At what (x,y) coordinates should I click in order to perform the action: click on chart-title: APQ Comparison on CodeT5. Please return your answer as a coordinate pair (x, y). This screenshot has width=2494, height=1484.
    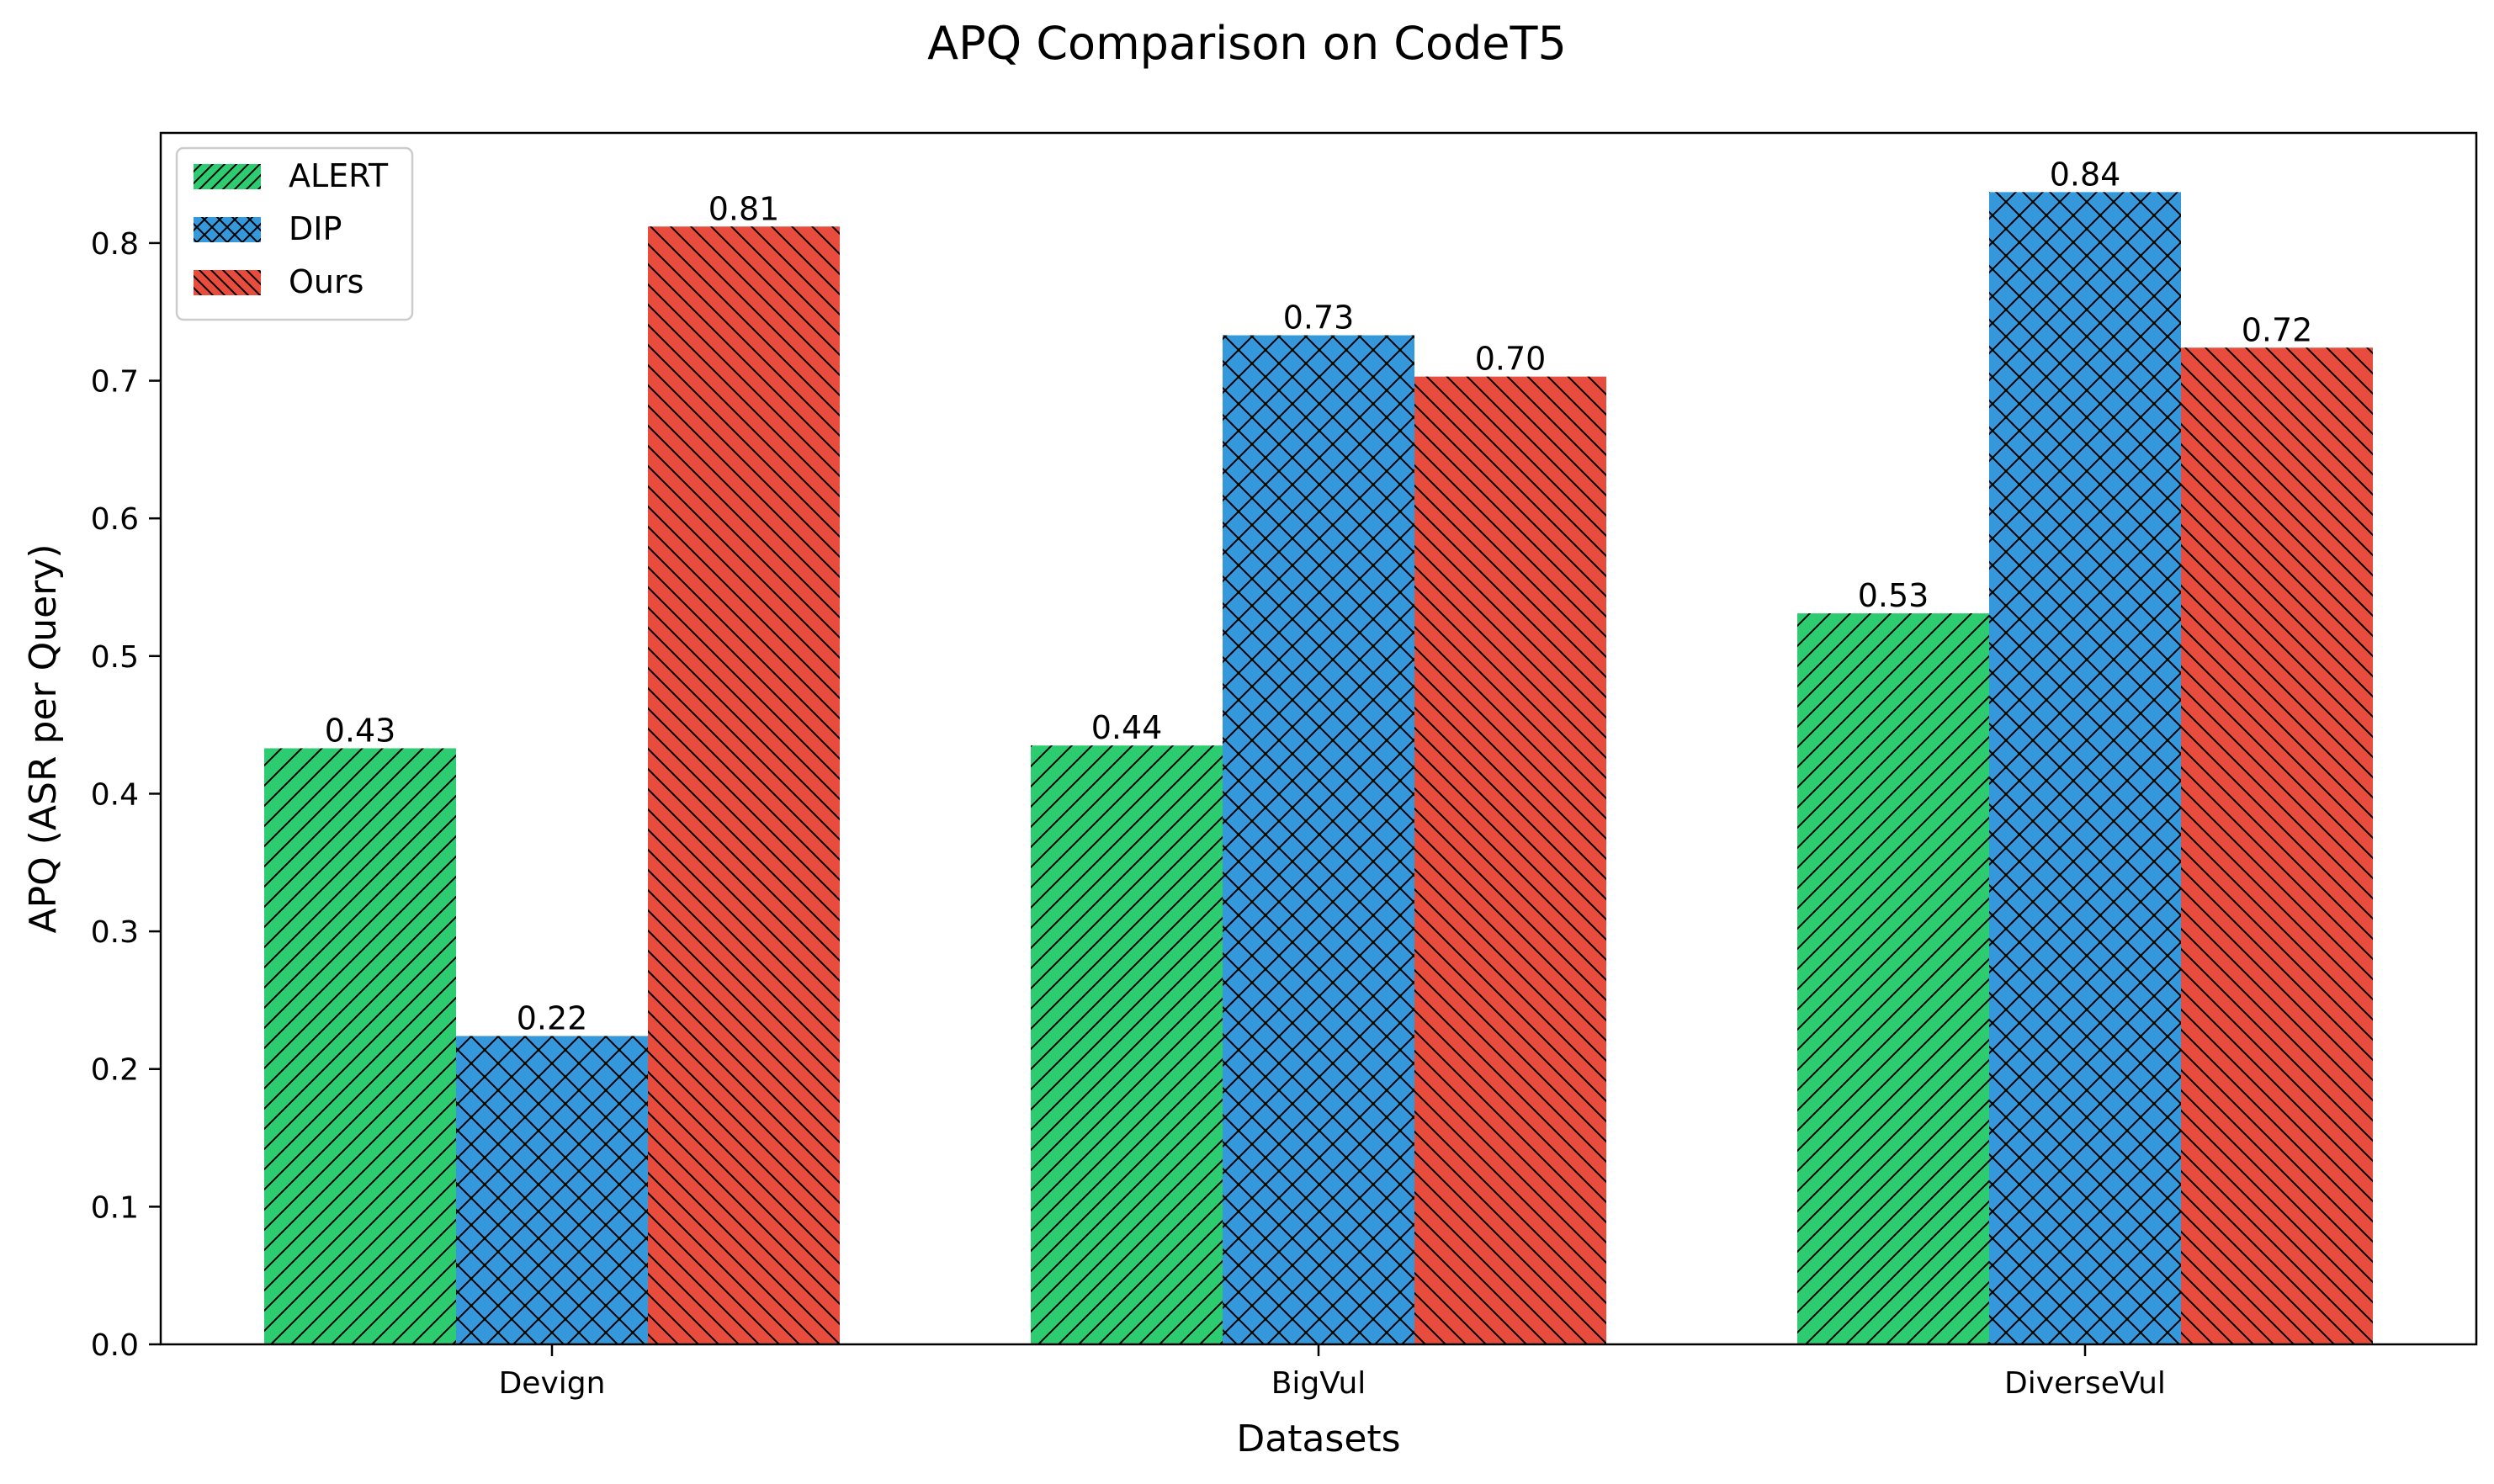
    Looking at the image, I should click on (1247, 43).